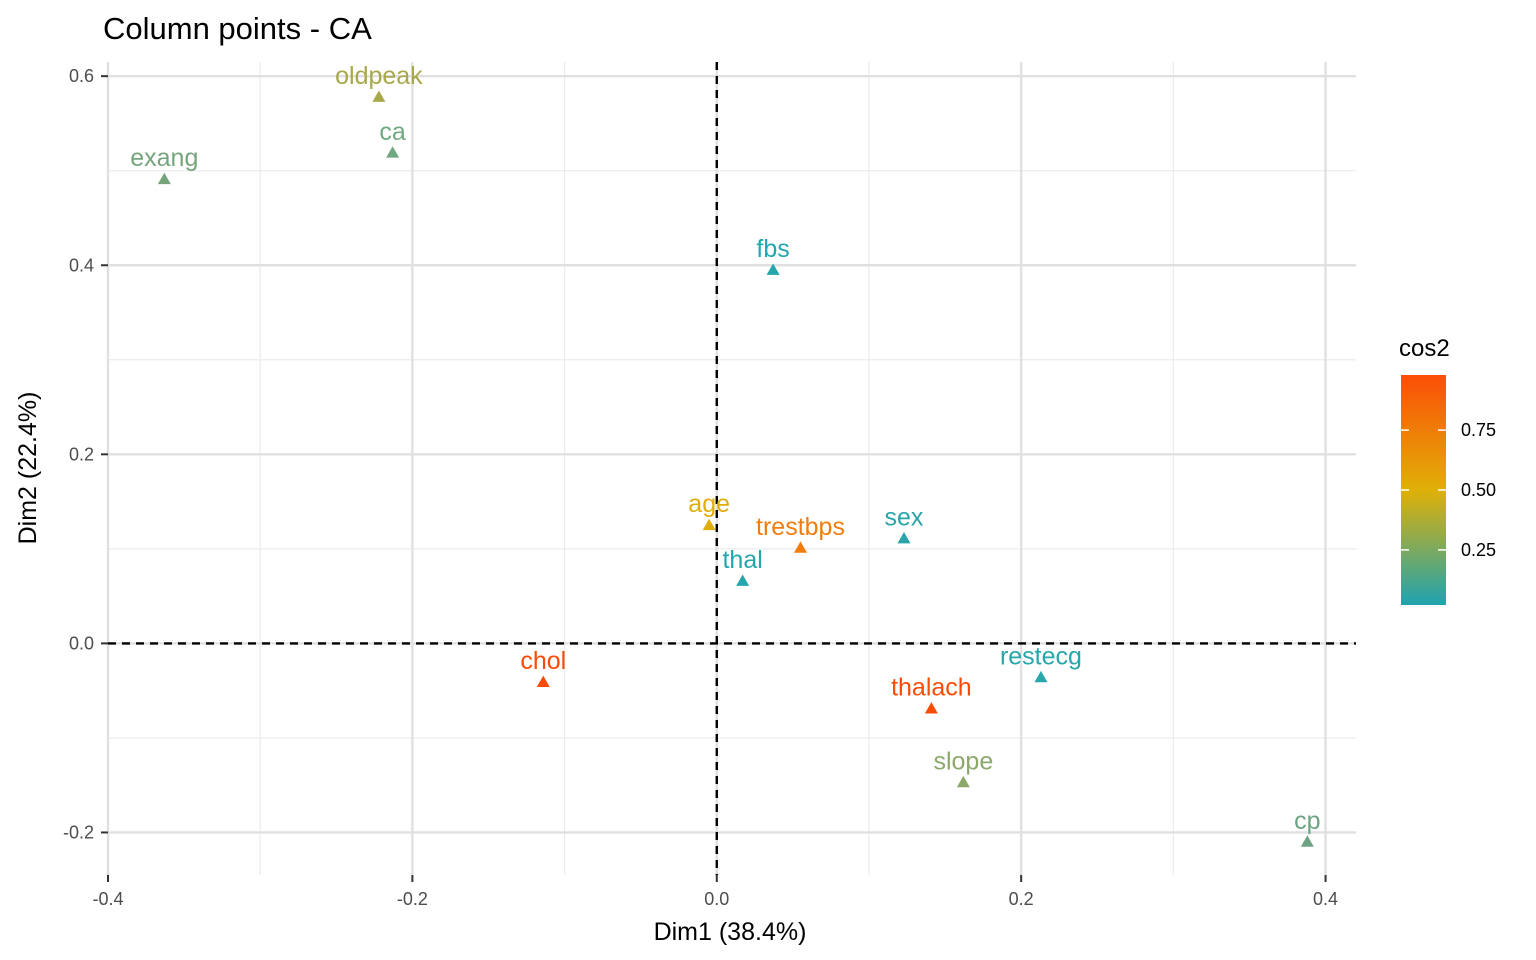 The width and height of the screenshot is (1536, 960). I want to click on legend: cos2 0.25 0.50 0.75, so click(1447, 470).